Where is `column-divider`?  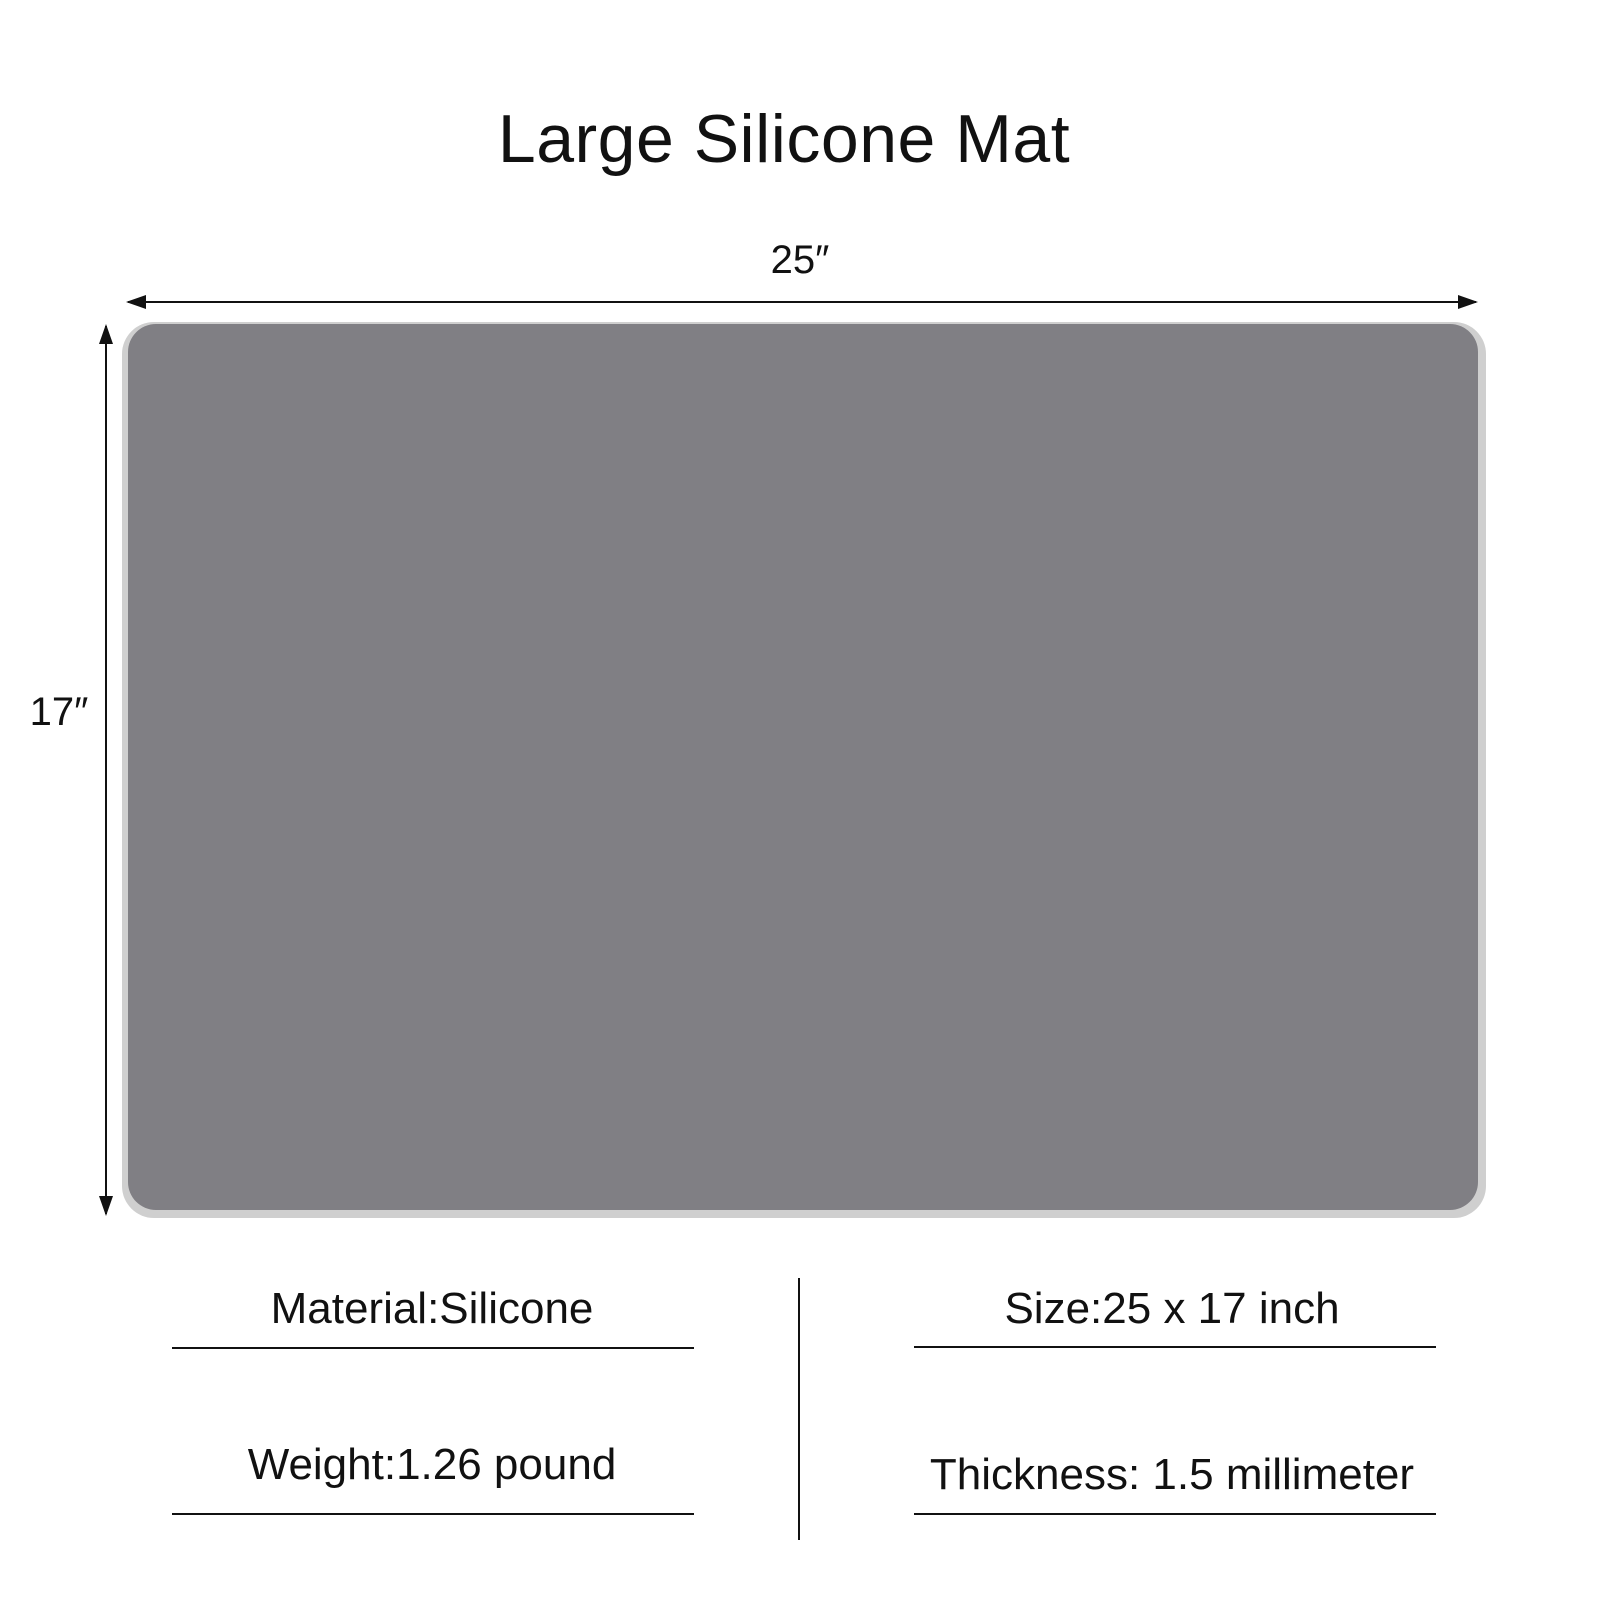 column-divider is located at coordinates (799, 1409).